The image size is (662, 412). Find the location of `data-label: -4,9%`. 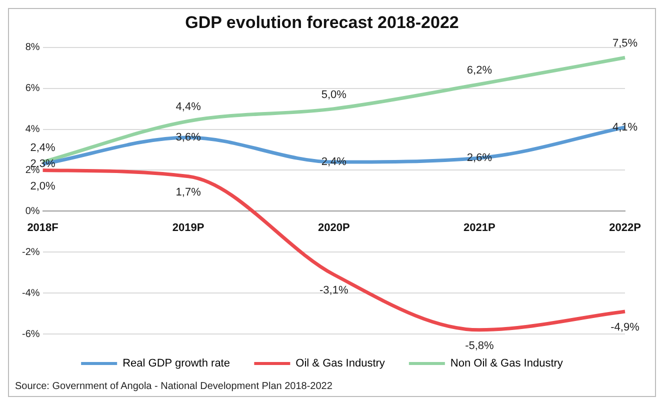

data-label: -4,9% is located at coordinates (625, 328).